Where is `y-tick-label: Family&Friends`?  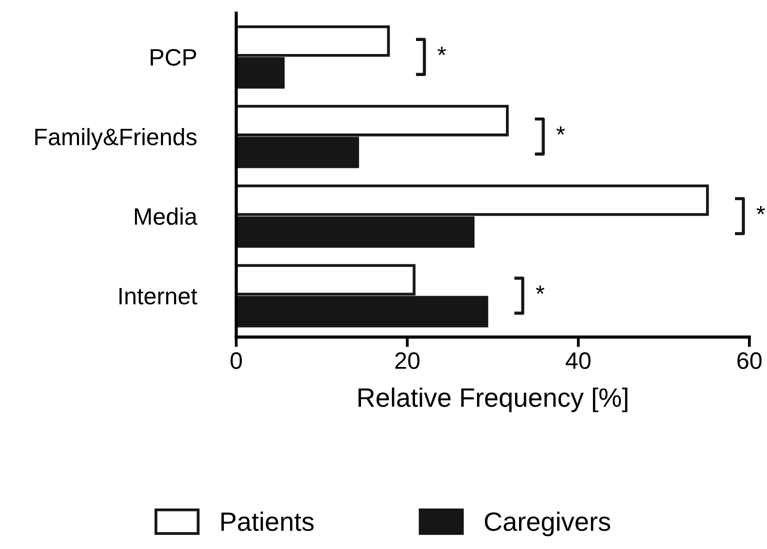 y-tick-label: Family&Friends is located at coordinates (116, 139).